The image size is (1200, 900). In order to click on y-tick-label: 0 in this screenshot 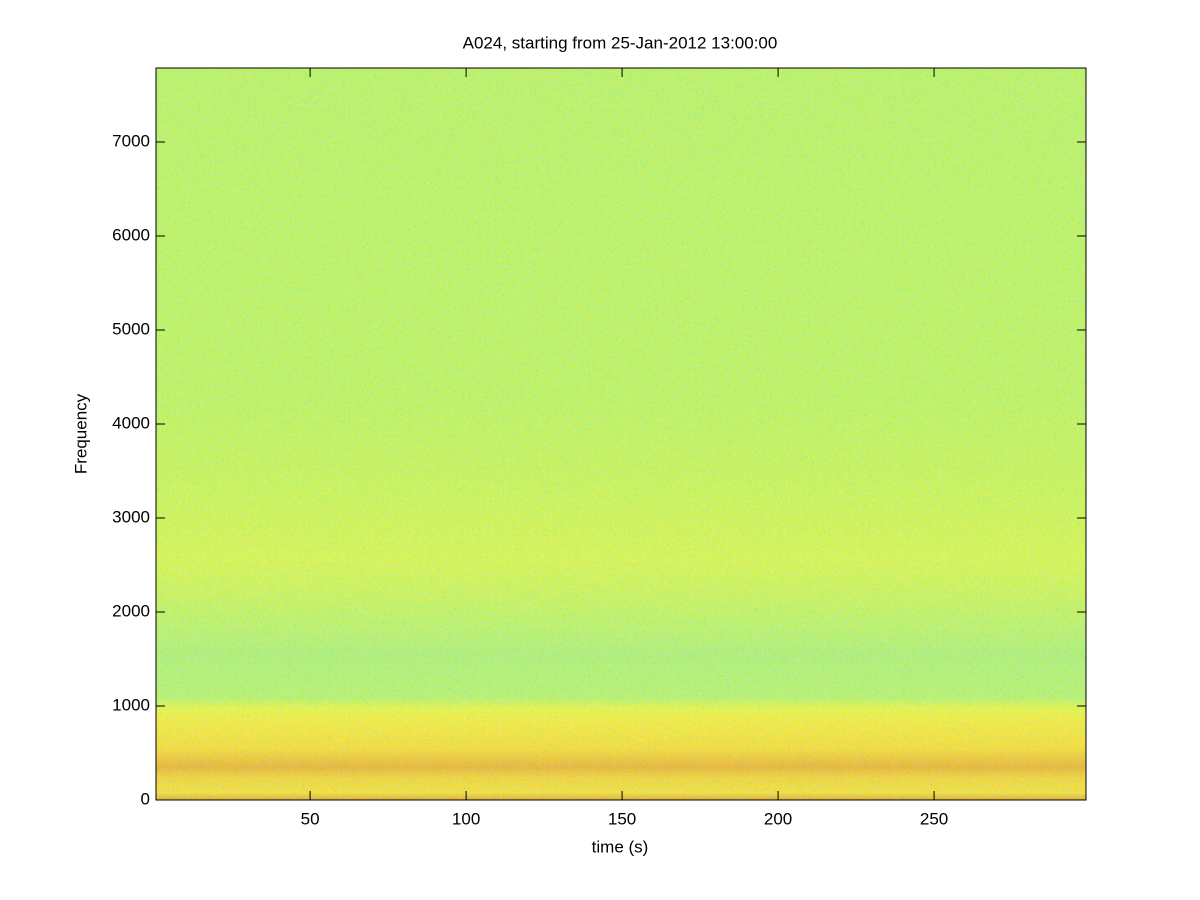, I will do `click(145, 798)`.